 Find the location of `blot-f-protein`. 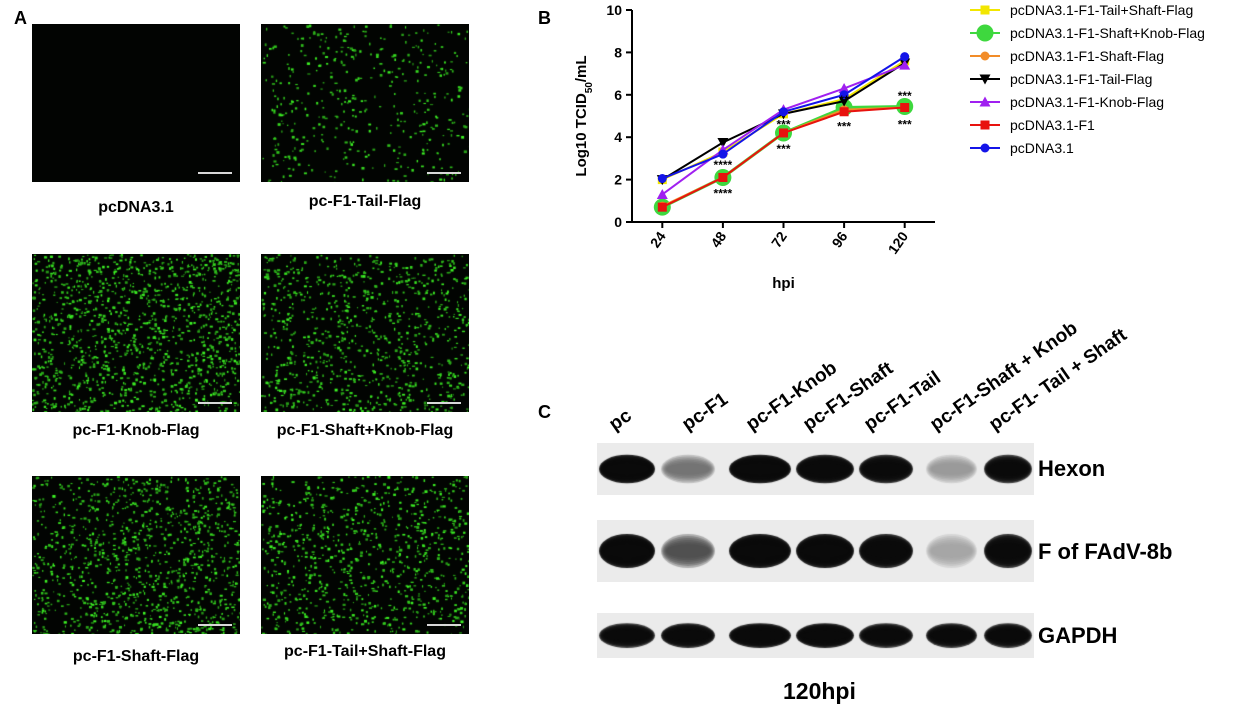

blot-f-protein is located at coordinates (815, 551).